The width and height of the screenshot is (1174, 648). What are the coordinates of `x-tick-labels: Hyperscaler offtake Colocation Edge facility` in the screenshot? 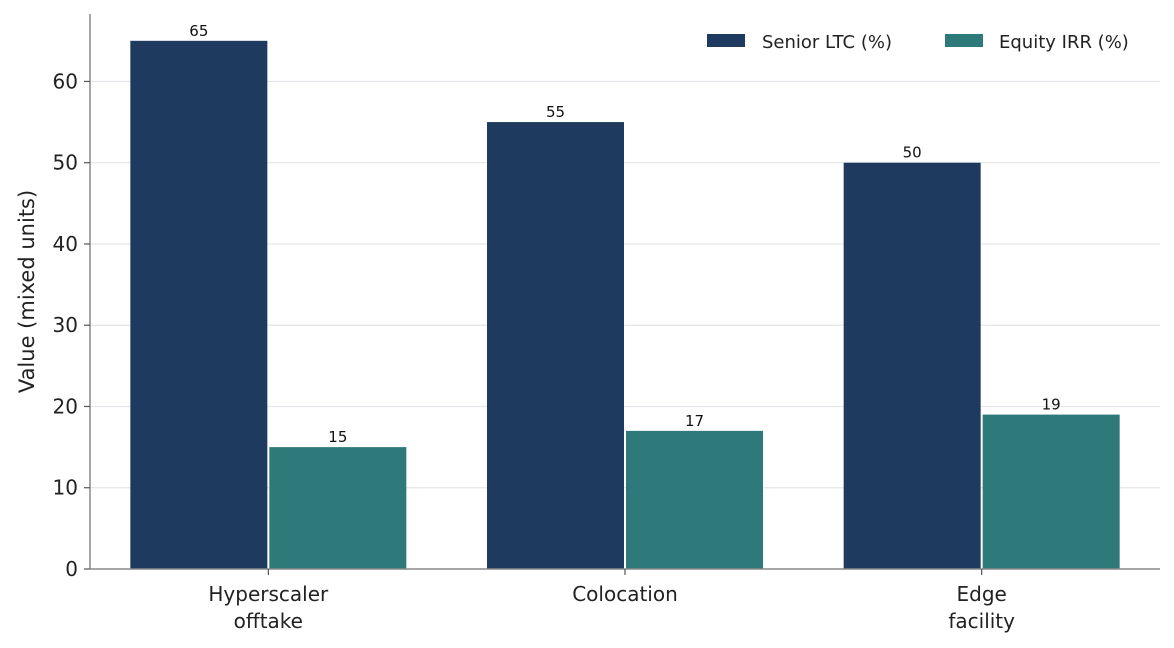 It's located at (611, 607).